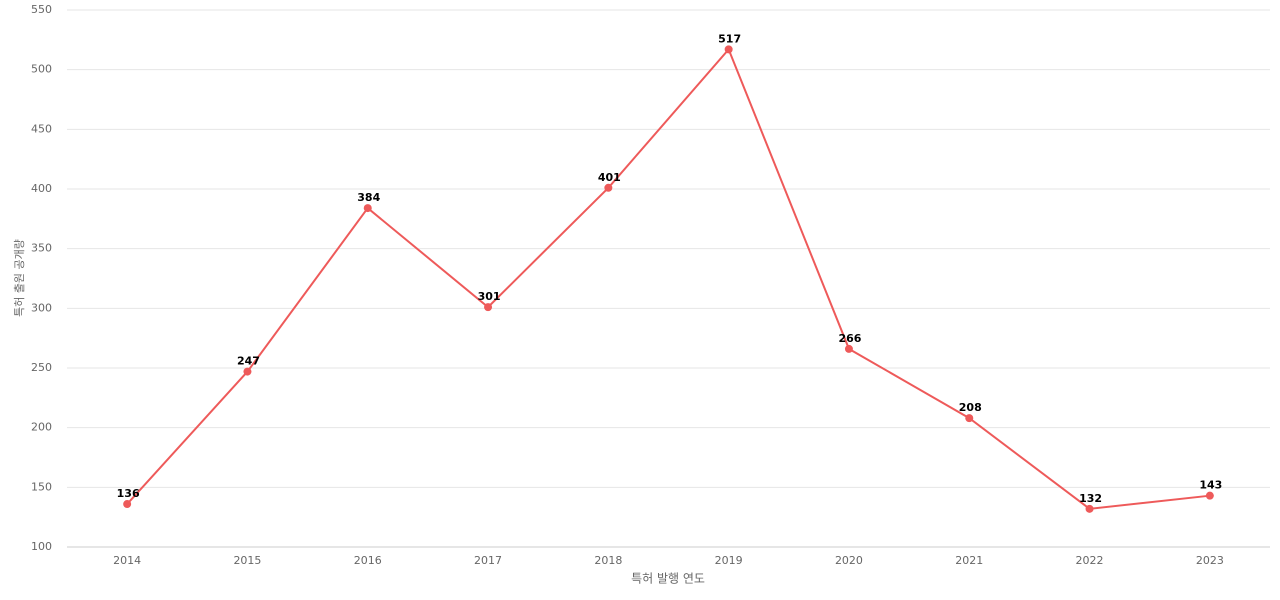 Image resolution: width=1280 pixels, height=600 pixels. Describe the element at coordinates (41, 248) in the screenshot. I see `y-tick-label: 350` at that location.